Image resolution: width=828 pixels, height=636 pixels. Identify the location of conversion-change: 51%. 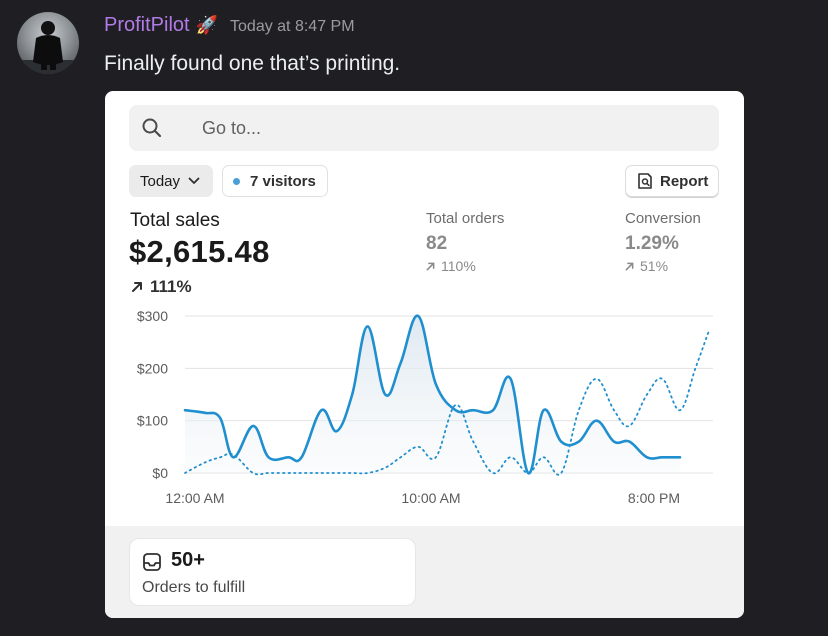
(646, 266).